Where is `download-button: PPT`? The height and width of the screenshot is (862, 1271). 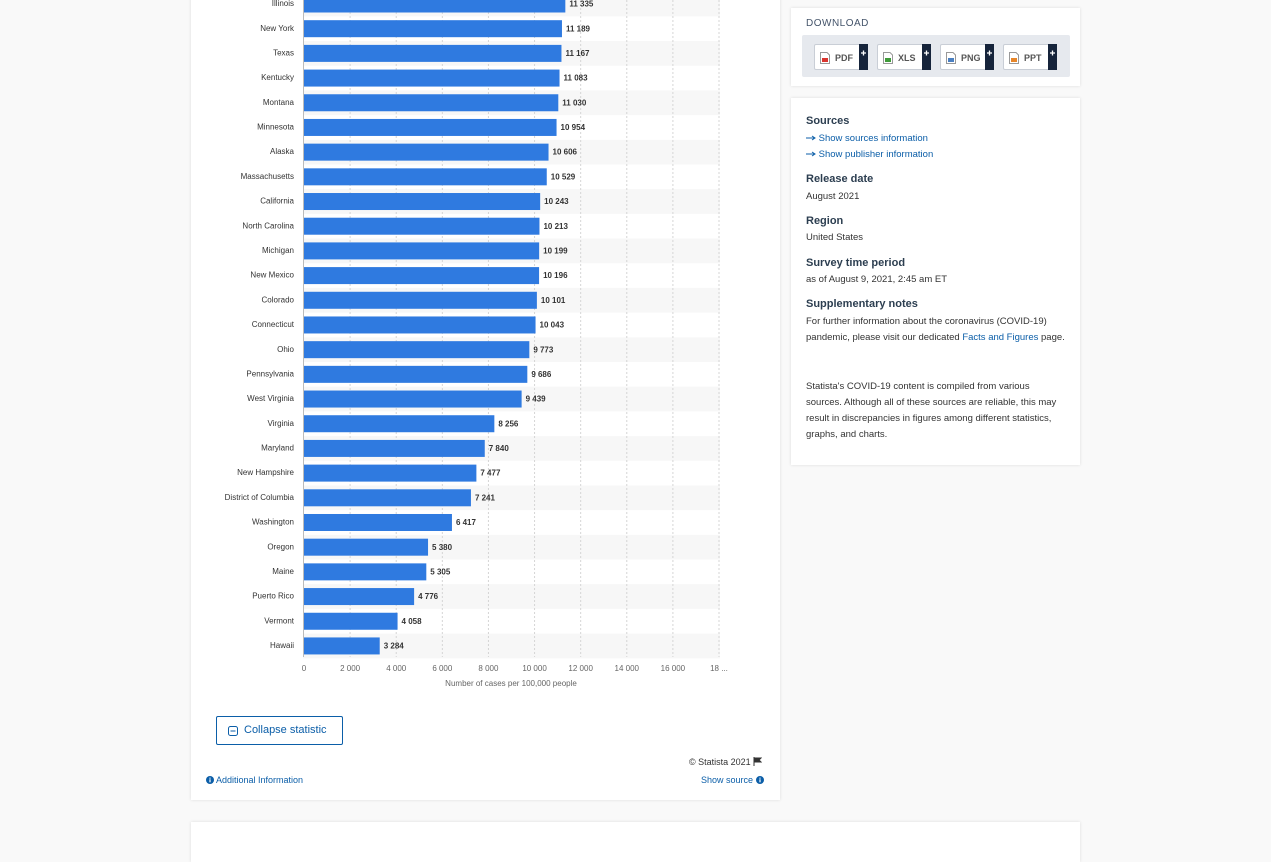 download-button: PPT is located at coordinates (1030, 57).